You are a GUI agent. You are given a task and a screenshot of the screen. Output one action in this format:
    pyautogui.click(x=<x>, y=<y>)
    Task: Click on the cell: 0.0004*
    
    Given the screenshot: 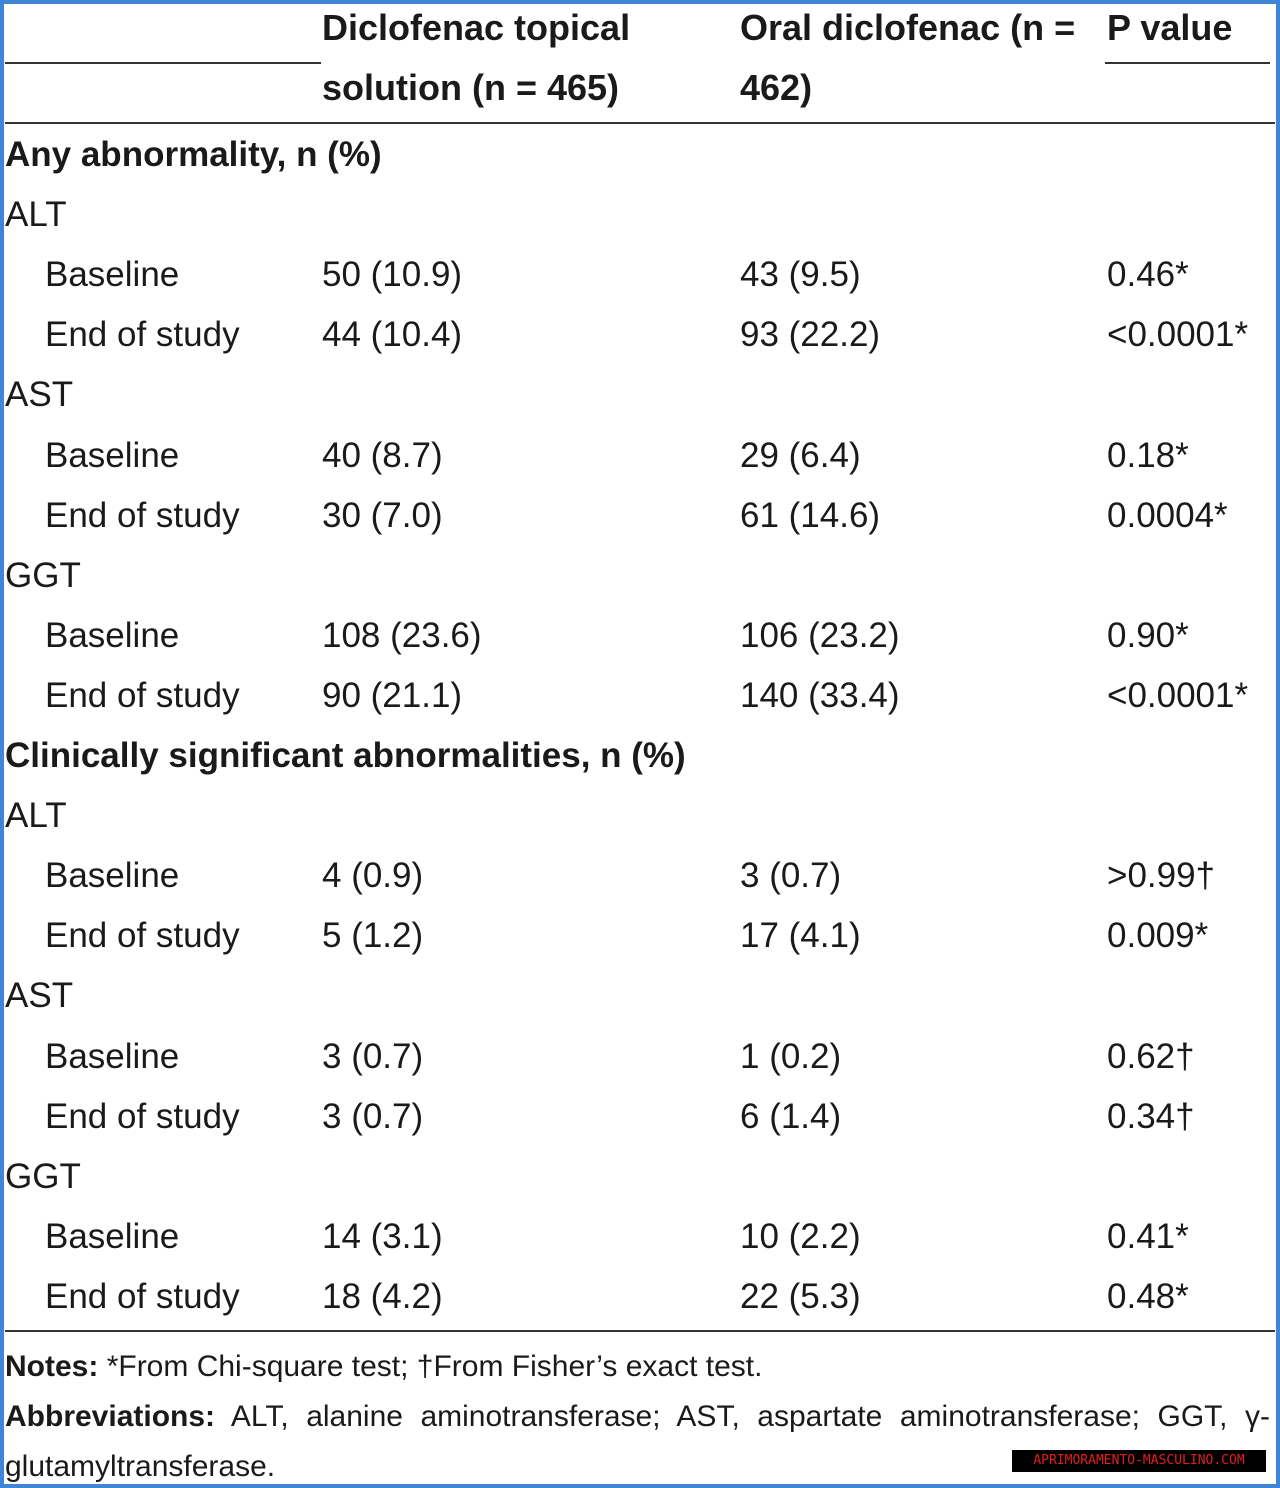 What is the action you would take?
    pyautogui.click(x=1167, y=515)
    